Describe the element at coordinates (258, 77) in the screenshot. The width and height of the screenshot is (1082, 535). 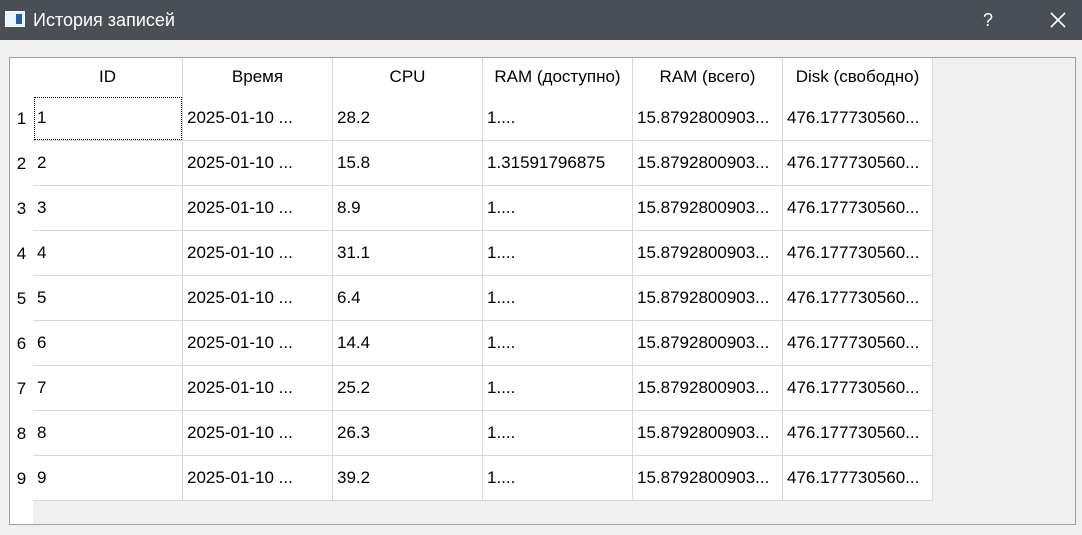
I see `column-header-time: Время` at that location.